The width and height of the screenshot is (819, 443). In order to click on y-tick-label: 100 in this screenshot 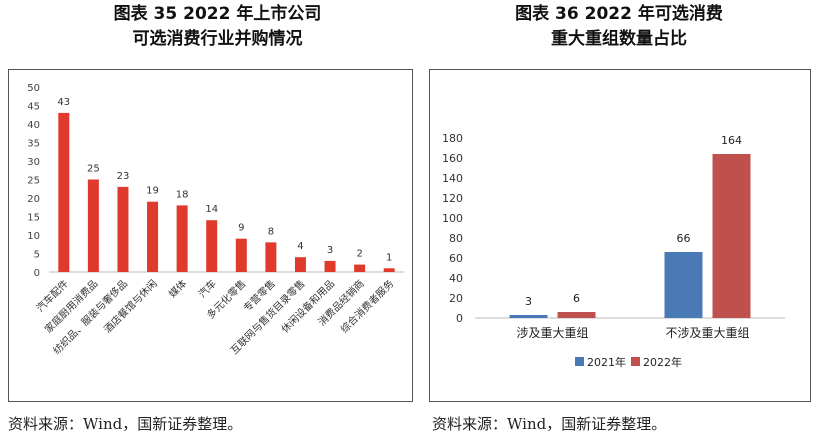, I will do `click(452, 218)`.